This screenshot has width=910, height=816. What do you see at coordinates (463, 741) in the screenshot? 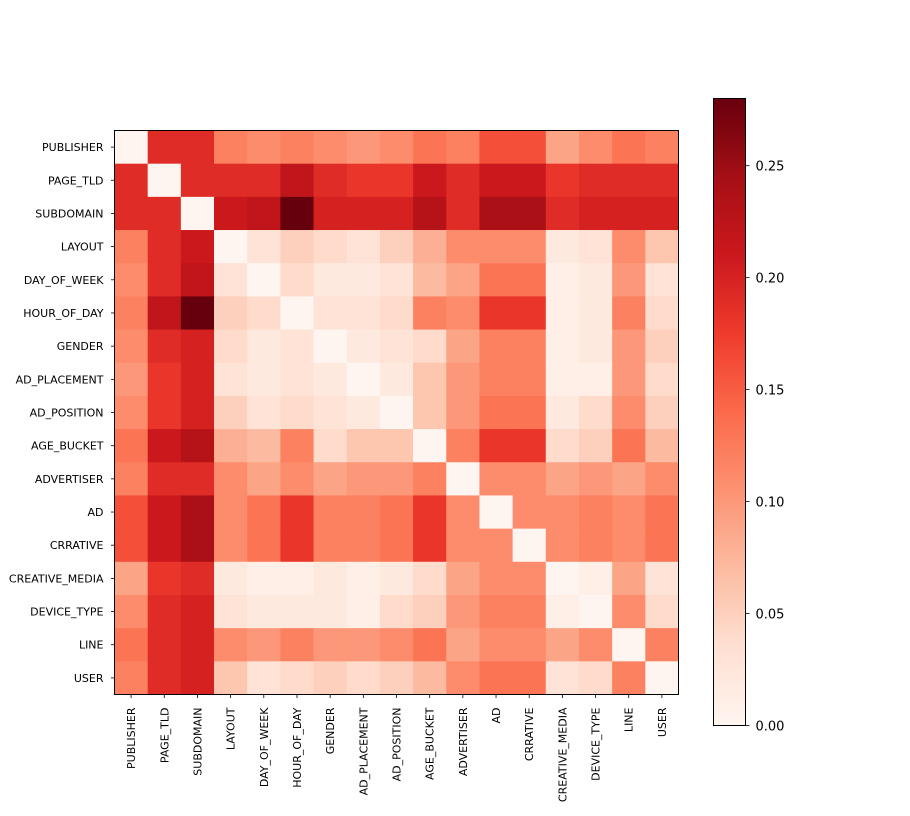
I see `x-tick-label: ADVERTISER` at bounding box center [463, 741].